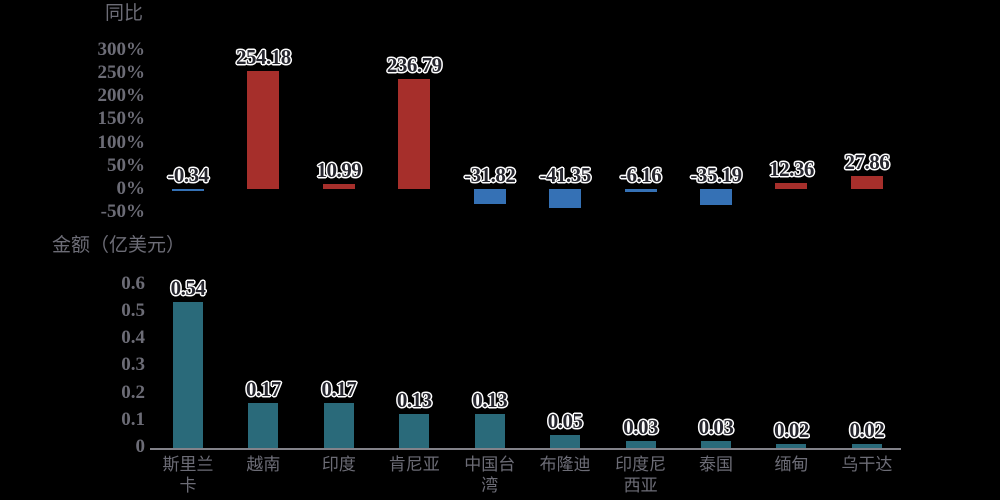 The width and height of the screenshot is (1000, 500). What do you see at coordinates (716, 464) in the screenshot?
I see `category-label: 泰国` at bounding box center [716, 464].